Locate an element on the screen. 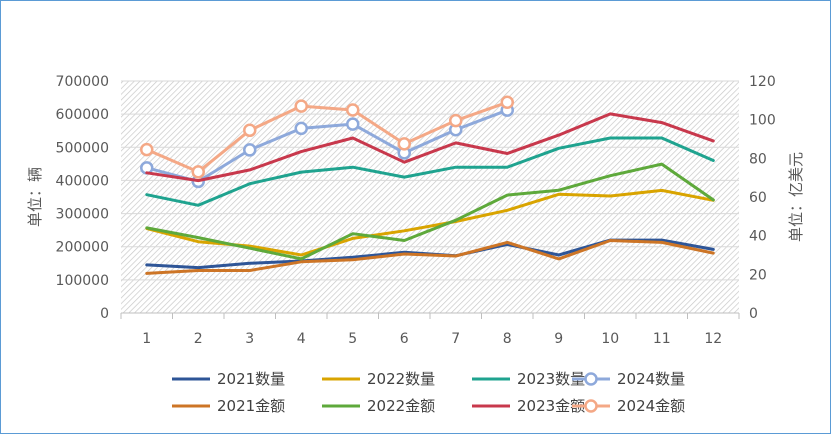  series-2023数量 is located at coordinates (430, 171).